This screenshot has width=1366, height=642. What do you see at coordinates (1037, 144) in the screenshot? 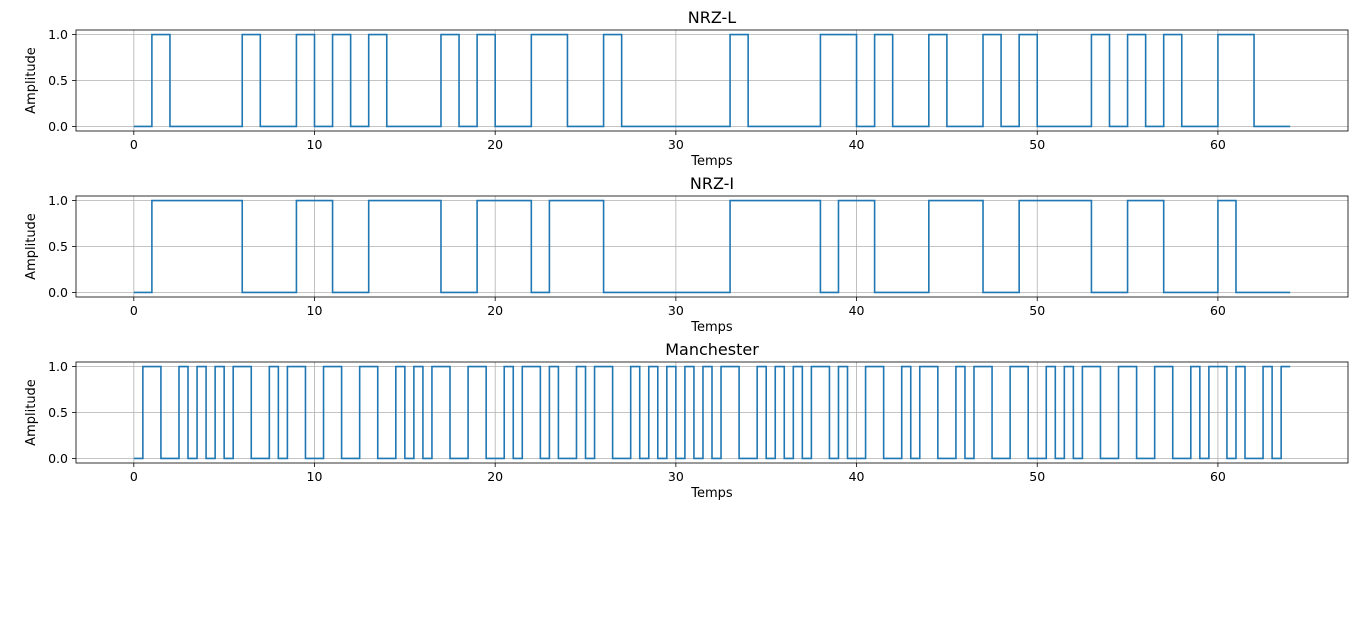
I see `nrz-l-xtick-label-5: 50` at bounding box center [1037, 144].